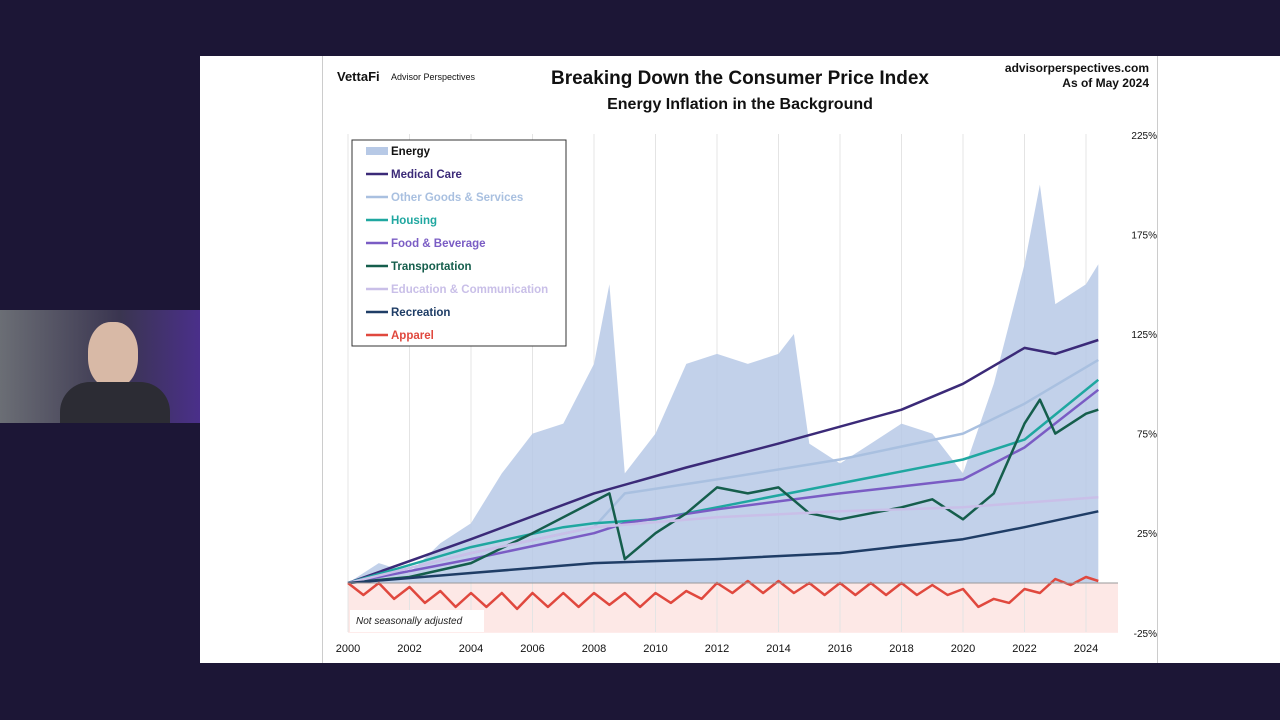  What do you see at coordinates (377, 151) in the screenshot?
I see `legend-swatch` at bounding box center [377, 151].